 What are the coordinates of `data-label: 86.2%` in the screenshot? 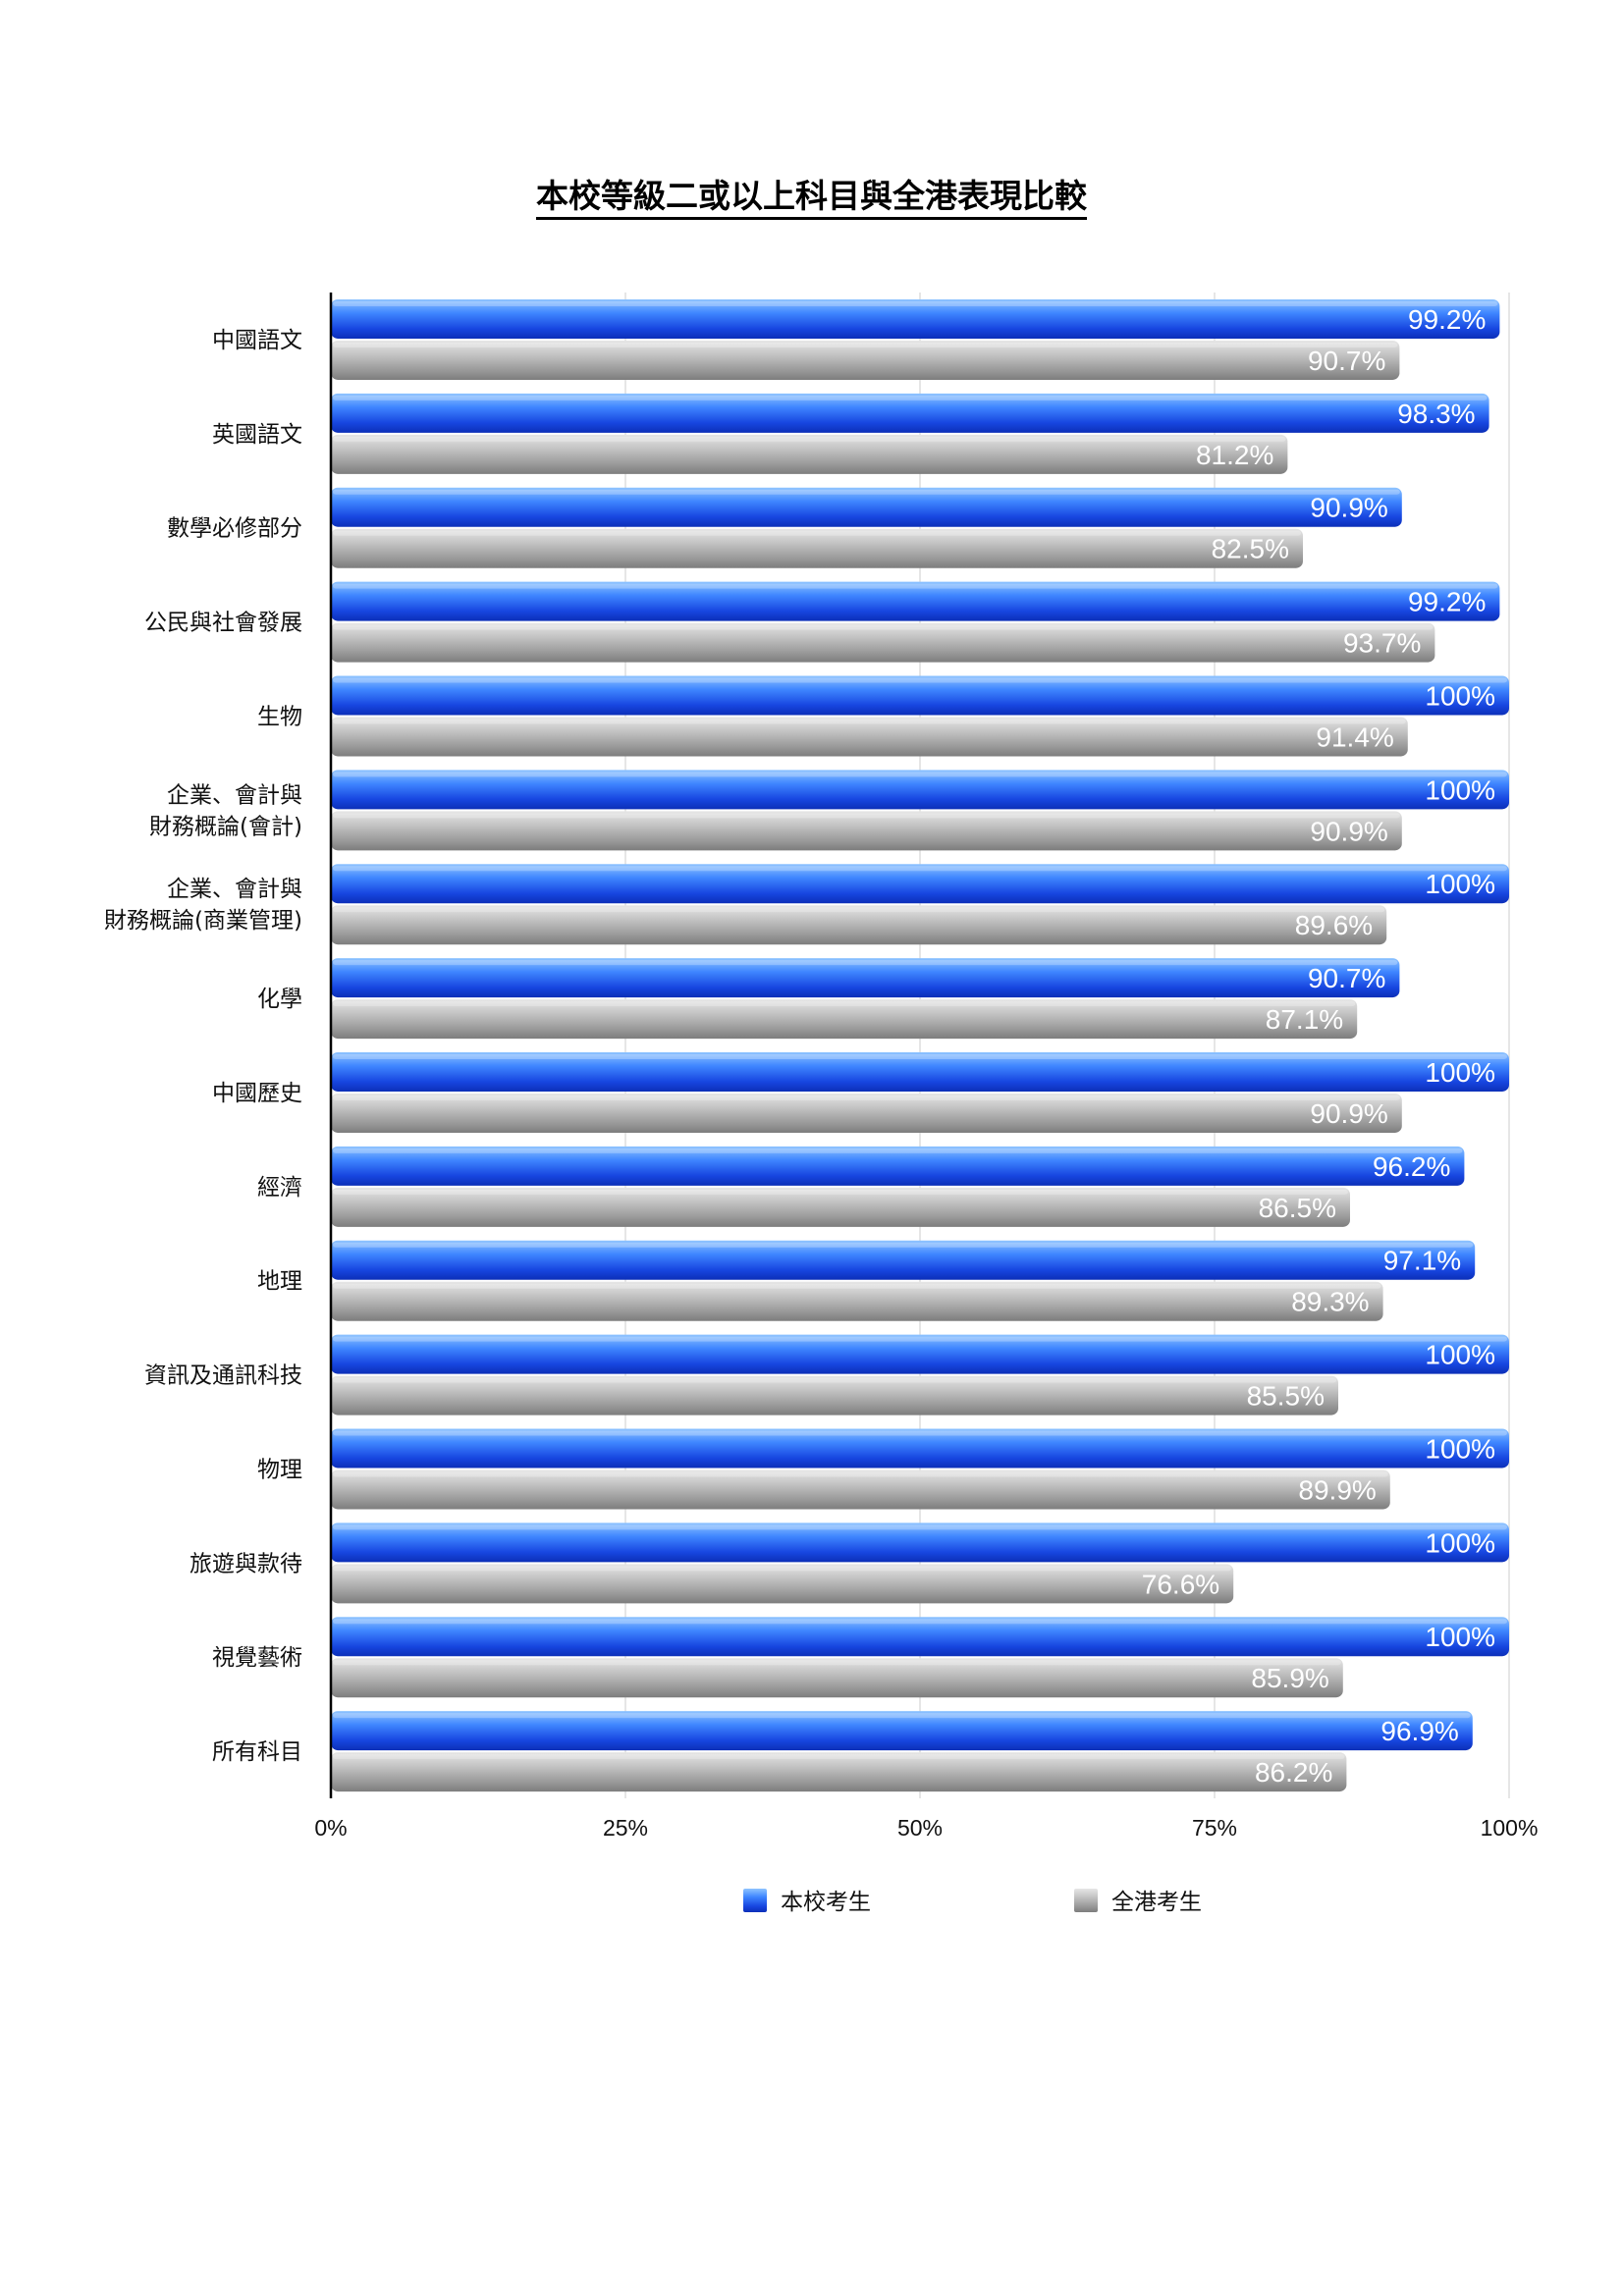 It's located at (1294, 1772).